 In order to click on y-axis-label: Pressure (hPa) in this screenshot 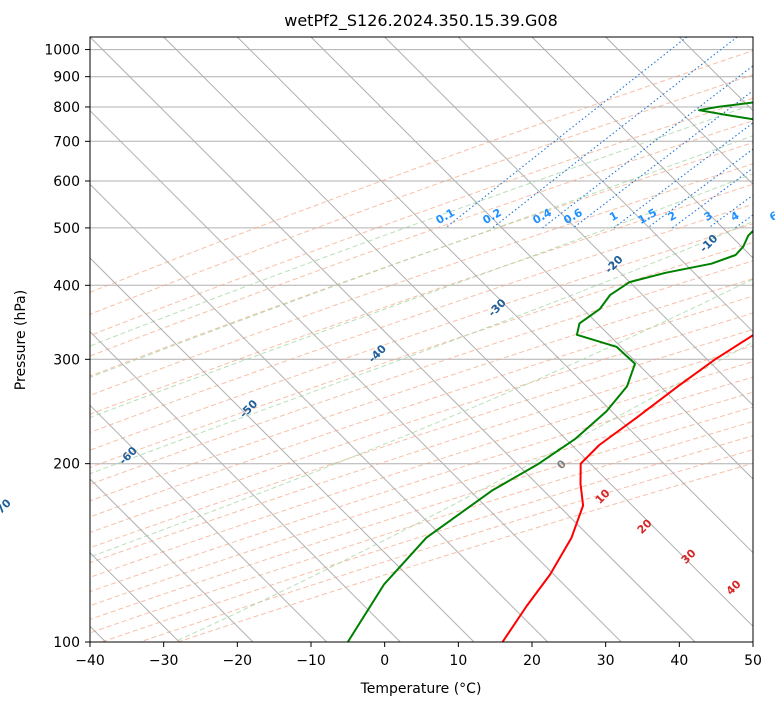, I will do `click(21, 340)`.